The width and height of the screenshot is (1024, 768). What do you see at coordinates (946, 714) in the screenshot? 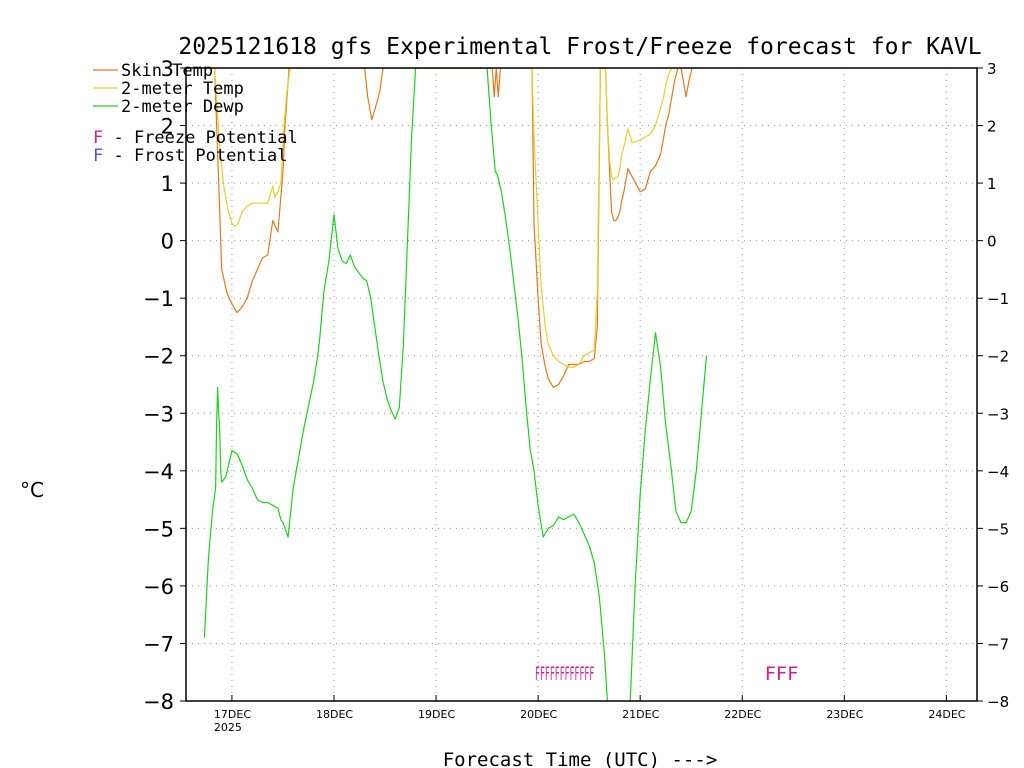
I see `x-tick-label: 24DEC` at bounding box center [946, 714].